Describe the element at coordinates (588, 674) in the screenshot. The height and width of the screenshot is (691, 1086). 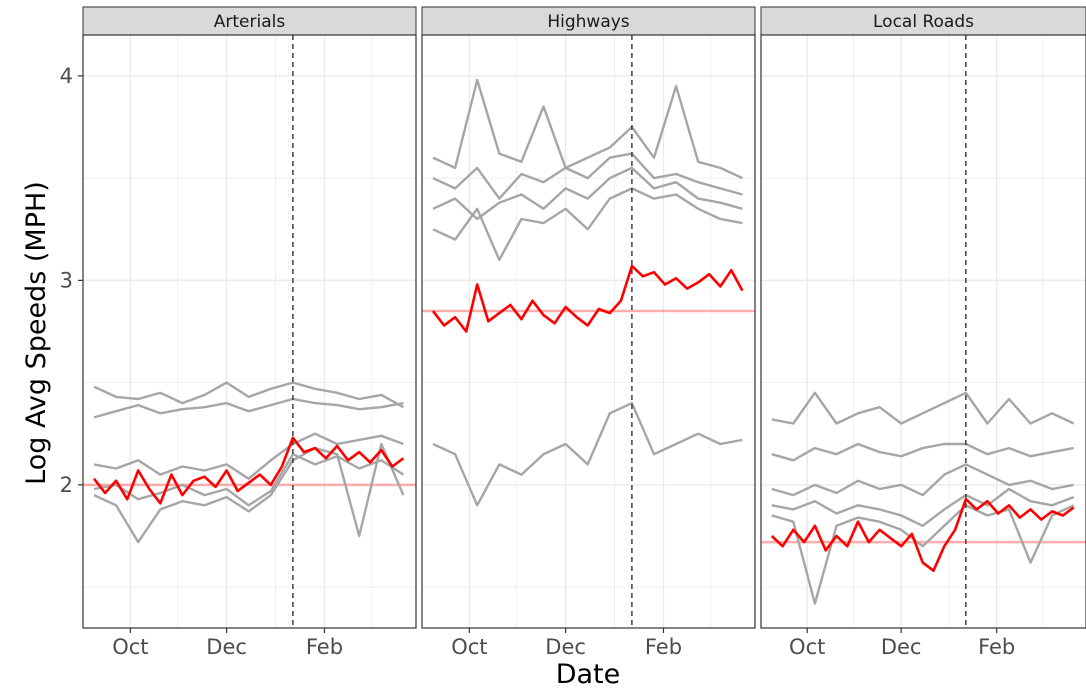
I see `x-axis-title: Date` at that location.